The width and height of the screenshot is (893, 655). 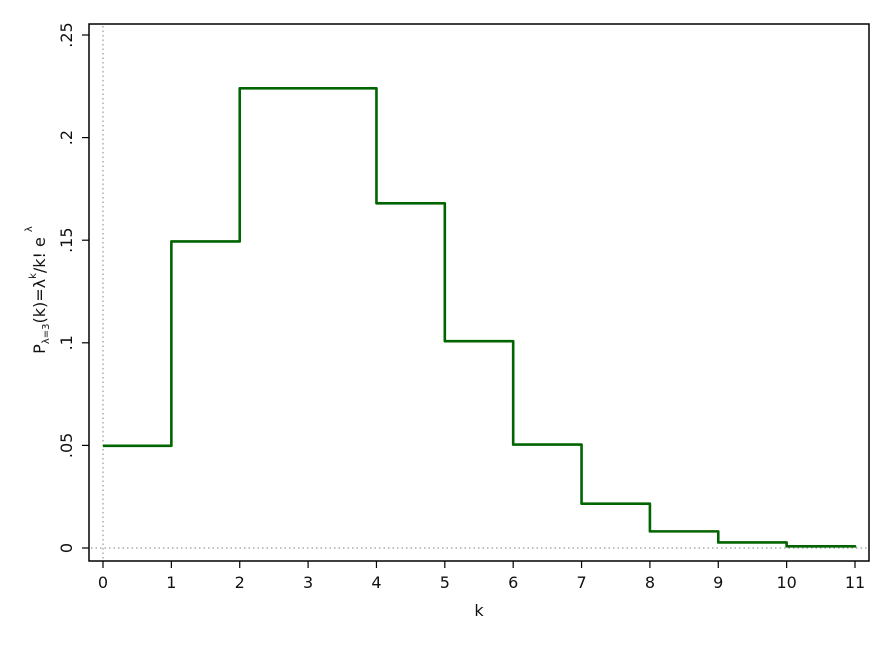 What do you see at coordinates (786, 582) in the screenshot?
I see `x-tick-label: 10` at bounding box center [786, 582].